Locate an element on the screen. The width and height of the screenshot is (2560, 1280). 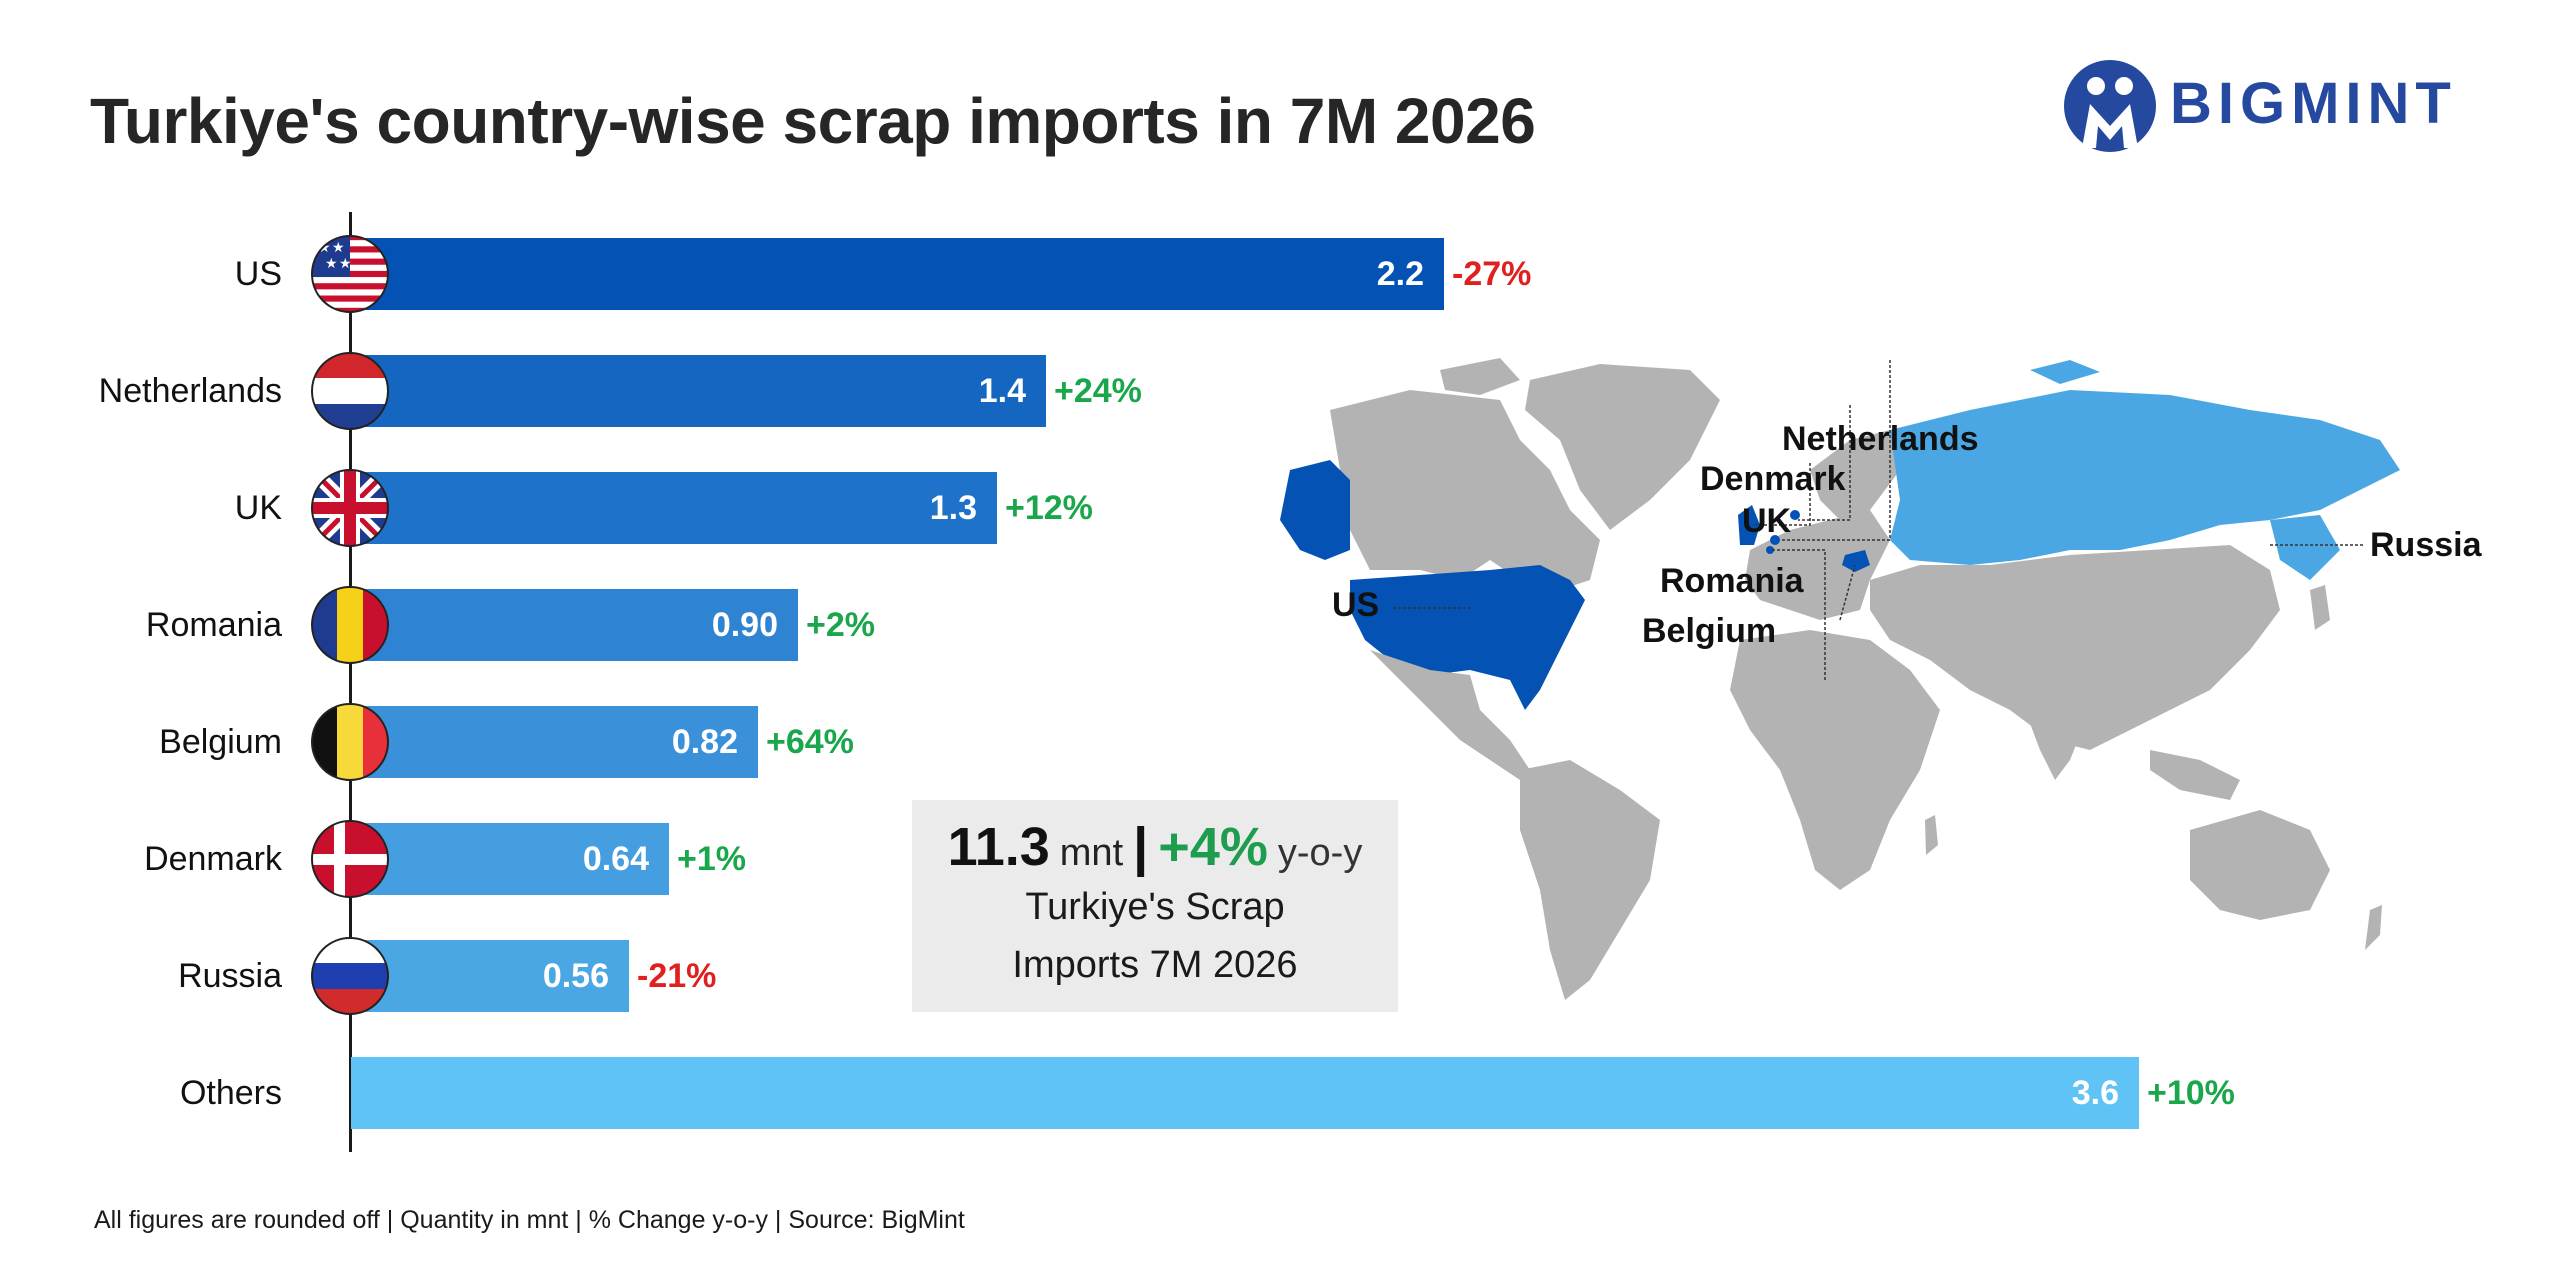
europe-shape is located at coordinates (1817, 565).